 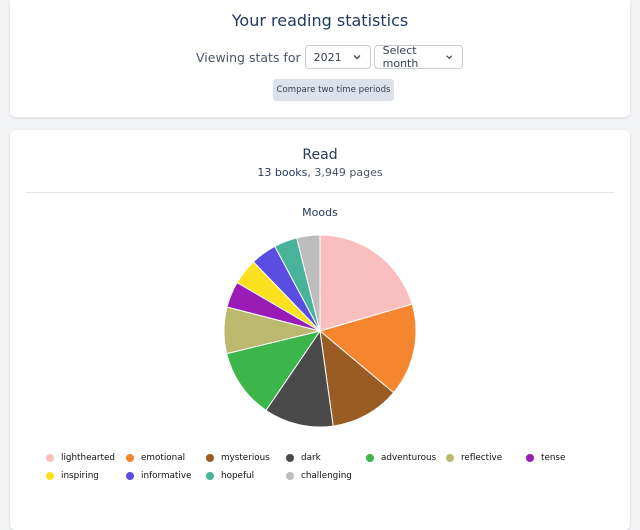 I want to click on legend-item-mysterious: mysterious, so click(x=246, y=458).